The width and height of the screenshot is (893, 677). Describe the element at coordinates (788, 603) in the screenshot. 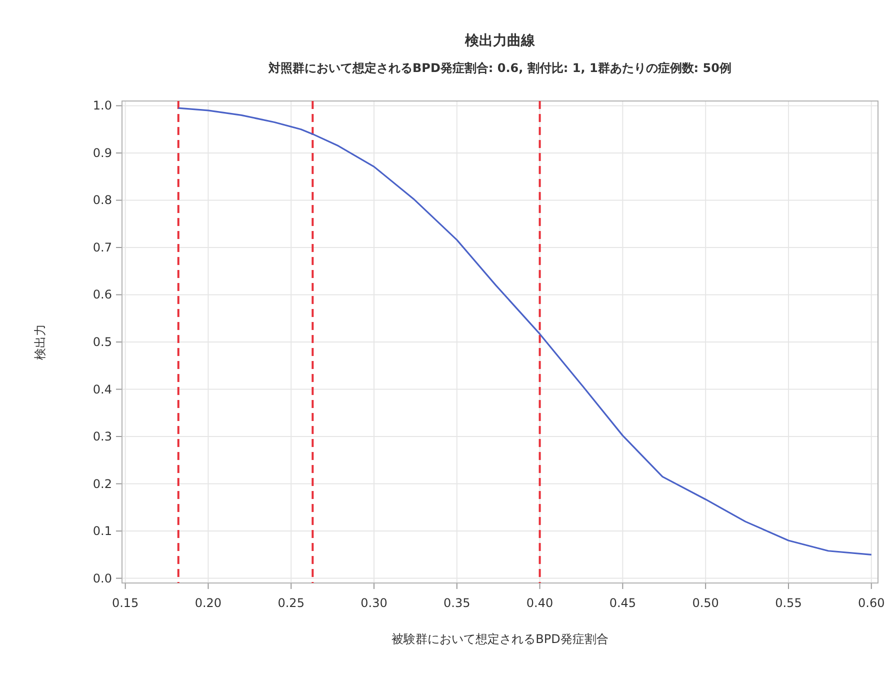

I see `x-tick-label: 0.55` at that location.